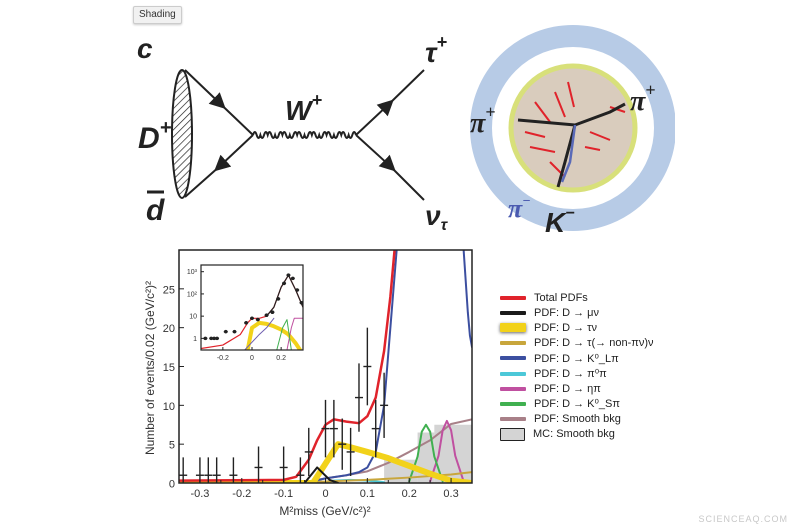 This screenshot has width=800, height=530. What do you see at coordinates (155, 210) in the screenshot?
I see `label-d-bar: d` at bounding box center [155, 210].